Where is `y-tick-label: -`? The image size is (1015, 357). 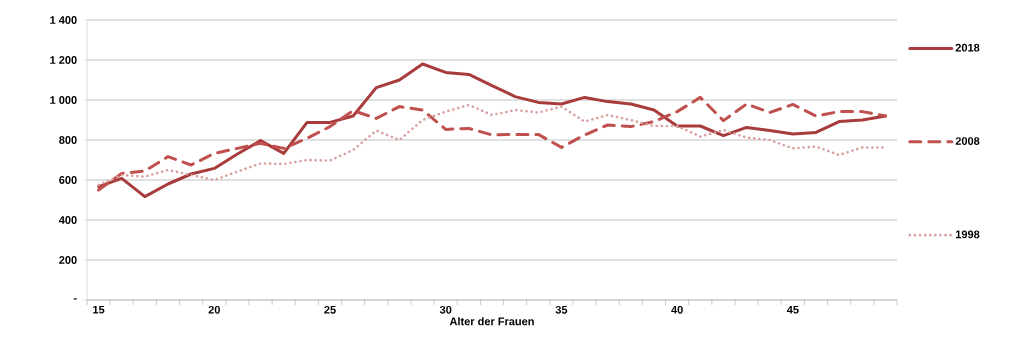 y-tick-label: - is located at coordinates (75, 299).